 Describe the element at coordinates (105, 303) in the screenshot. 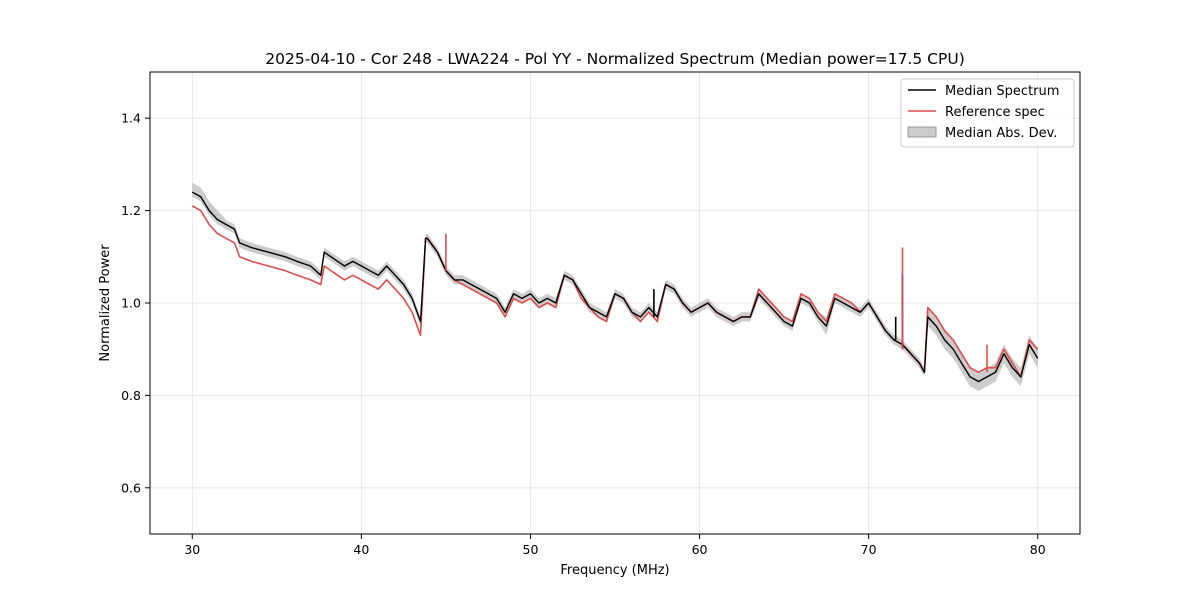

I see `y-axis-label: Normalized Power` at that location.